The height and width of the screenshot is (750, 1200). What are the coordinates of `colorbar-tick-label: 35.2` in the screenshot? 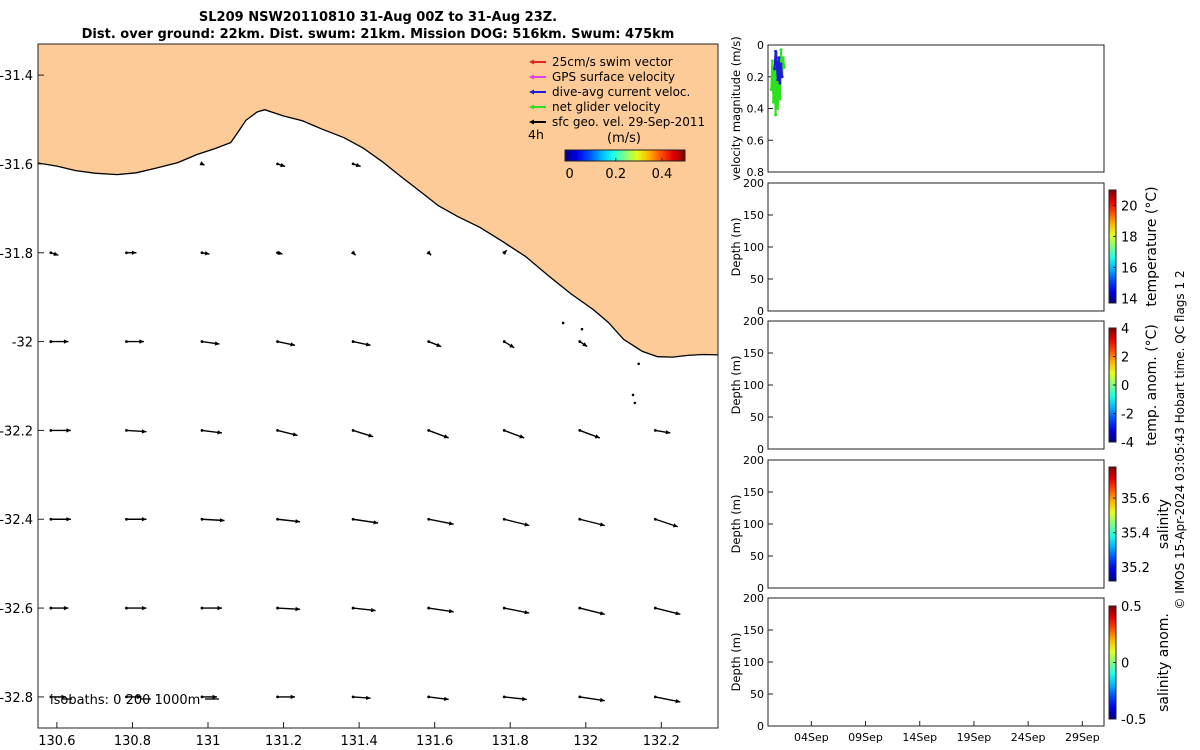 It's located at (1135, 568).